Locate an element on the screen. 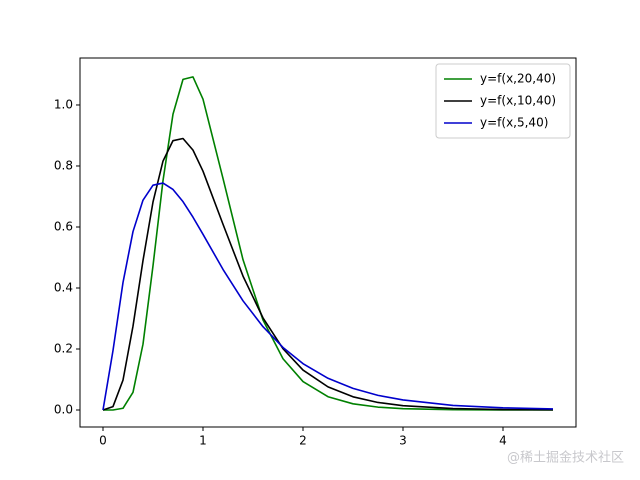 The height and width of the screenshot is (480, 640). x-tick-label: 4 is located at coordinates (503, 441).